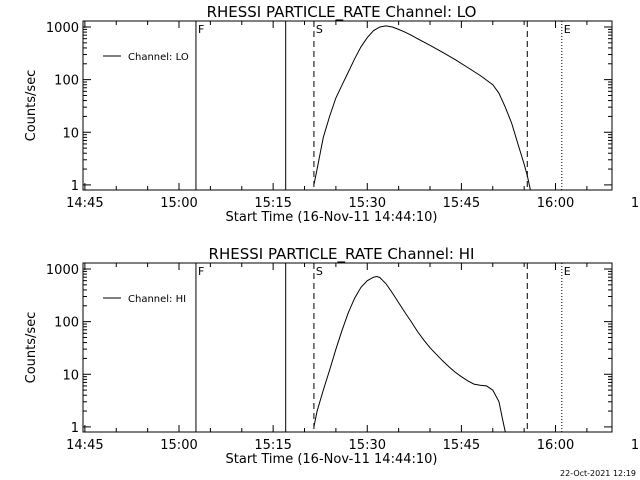 The image size is (640, 480). I want to click on legend-label: Channel: HI, so click(157, 299).